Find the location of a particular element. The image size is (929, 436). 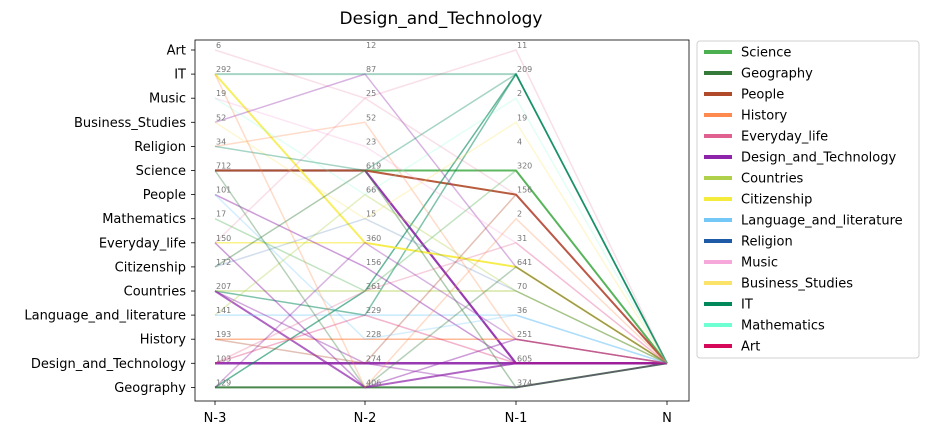

y-tick-label: Music is located at coordinates (167, 99).